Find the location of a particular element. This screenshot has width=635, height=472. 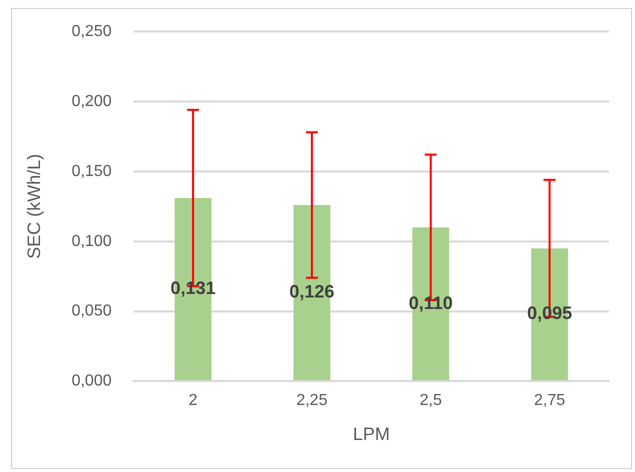

y-tick-label: 0,050 is located at coordinates (92, 311).